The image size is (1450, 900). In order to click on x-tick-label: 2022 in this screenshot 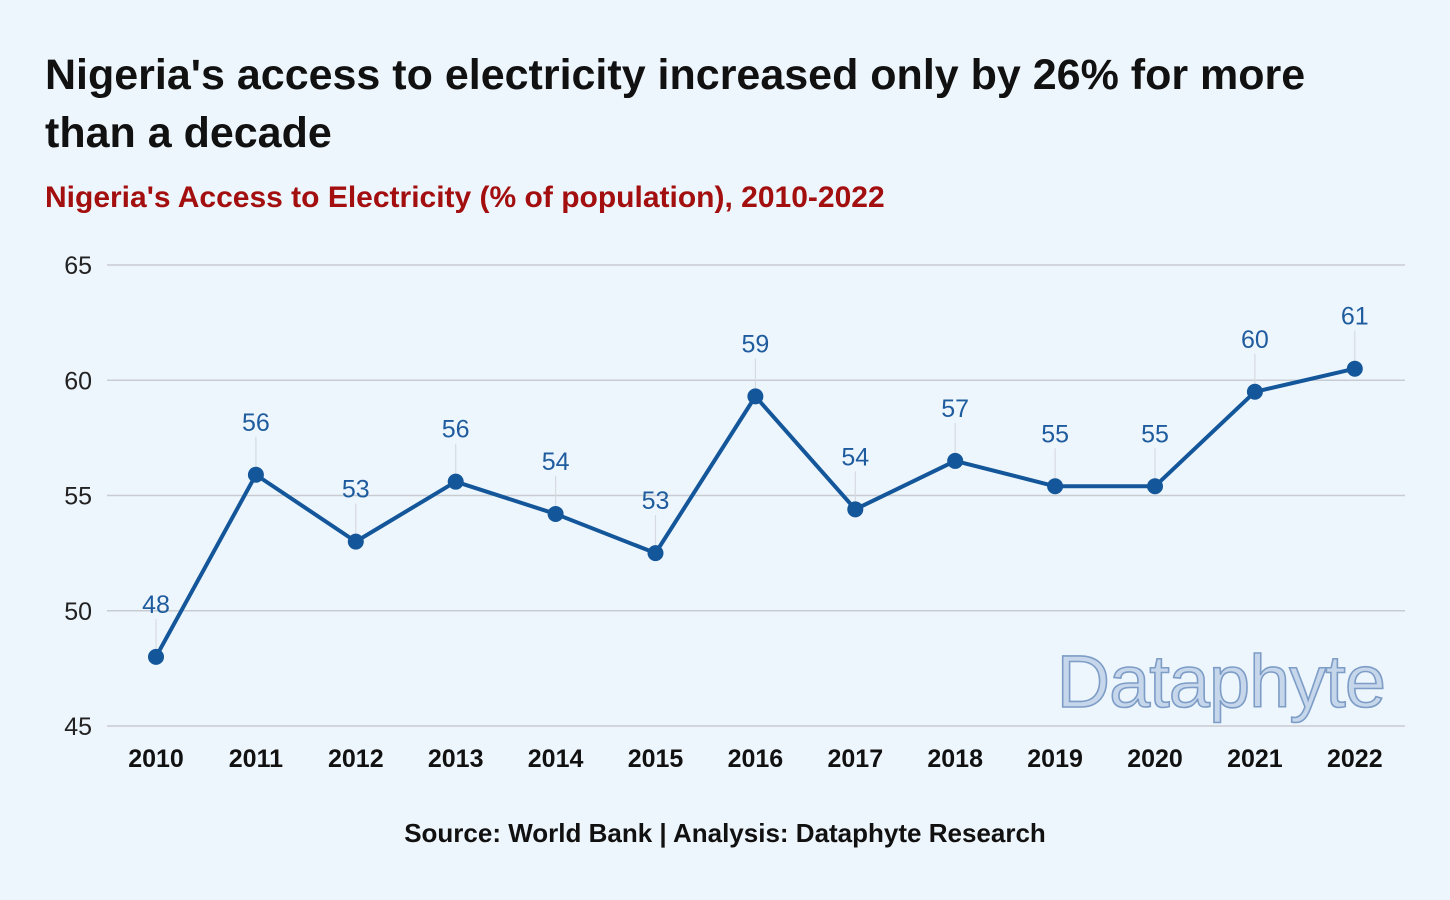, I will do `click(1355, 759)`.